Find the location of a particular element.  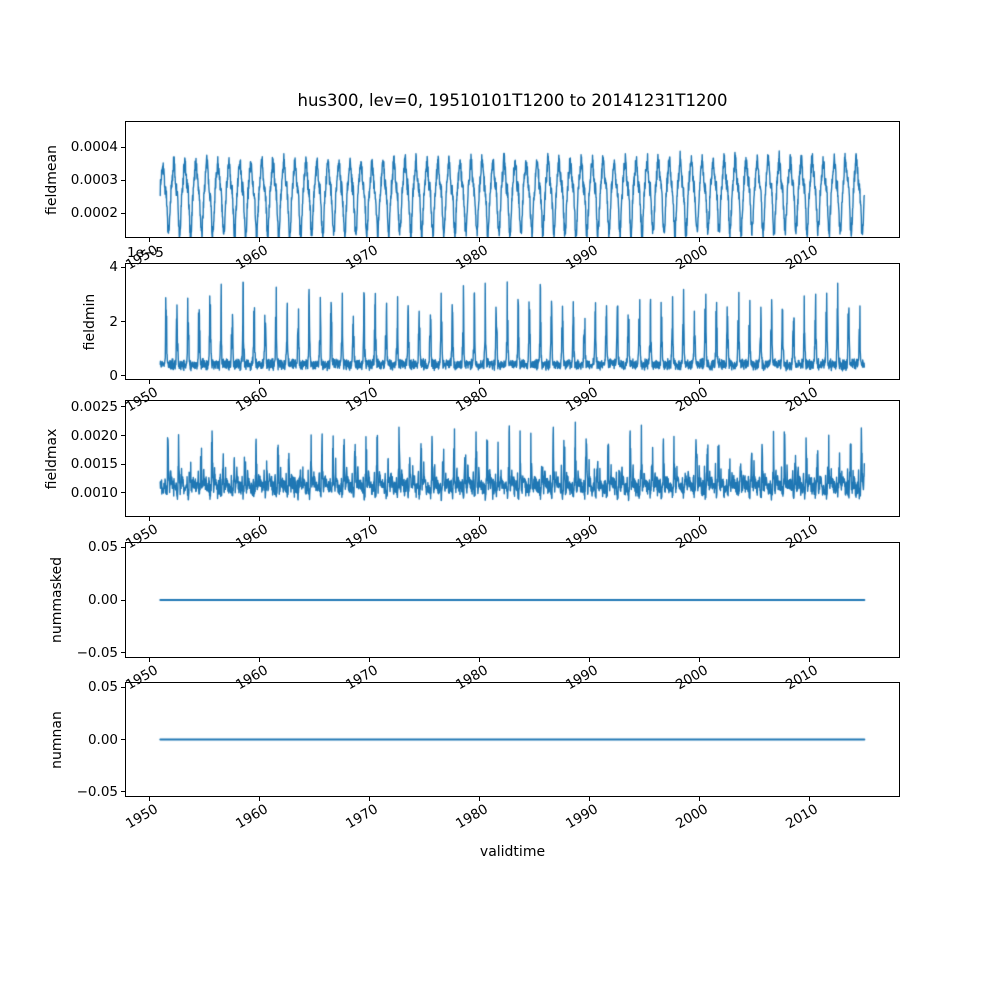

y-axis-label-fieldmean: fieldmean is located at coordinates (52, 179).